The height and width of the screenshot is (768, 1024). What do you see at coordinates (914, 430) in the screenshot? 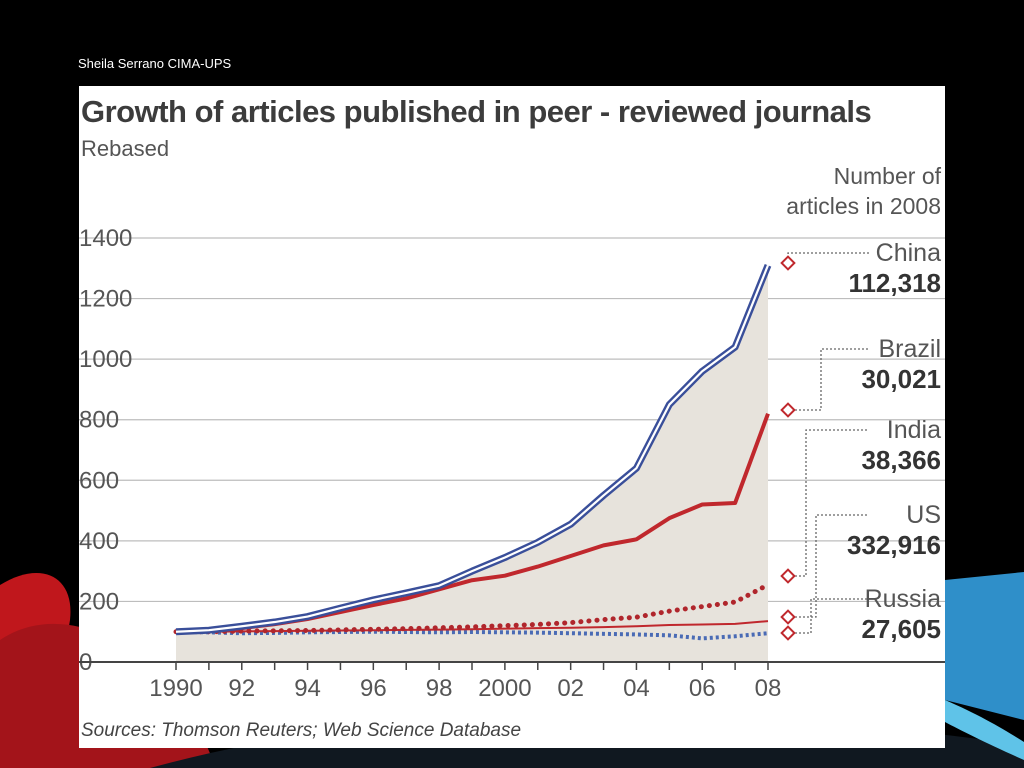
I see `legend-india-name: India` at bounding box center [914, 430].